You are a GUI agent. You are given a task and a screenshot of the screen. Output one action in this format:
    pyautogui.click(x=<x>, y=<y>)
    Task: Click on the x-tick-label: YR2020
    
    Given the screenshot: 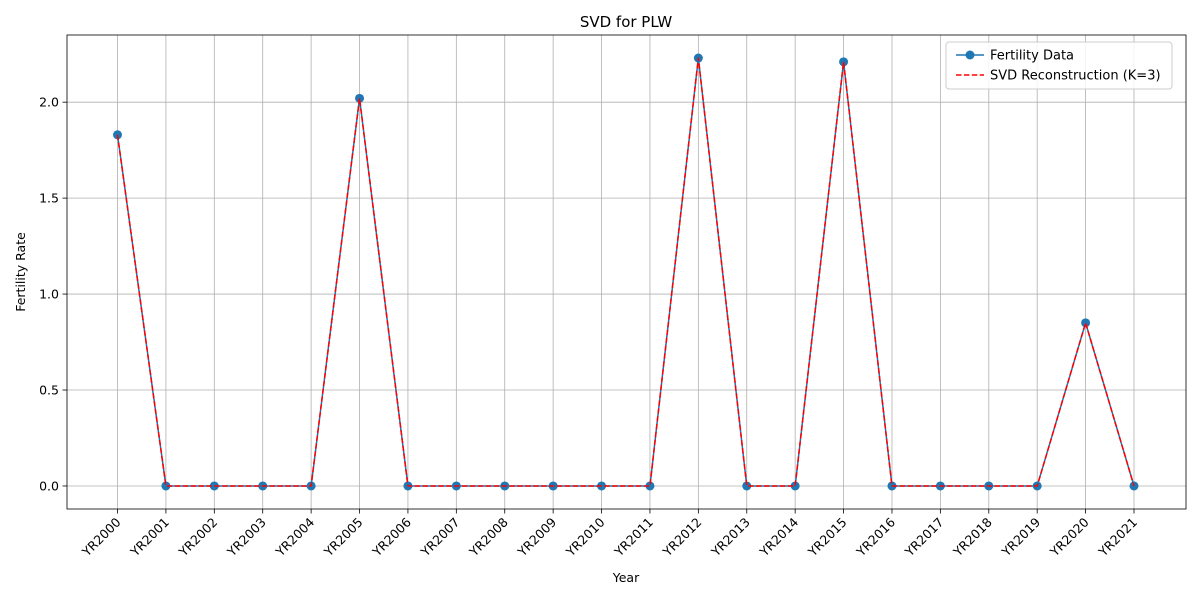 What is the action you would take?
    pyautogui.click(x=1068, y=536)
    